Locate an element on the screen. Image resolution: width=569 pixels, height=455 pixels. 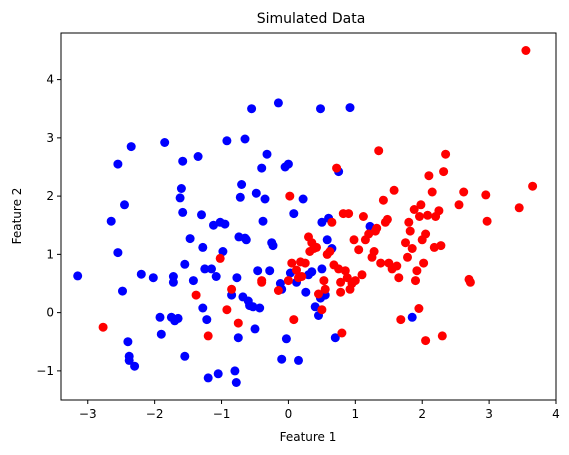
chart-title: Simulated Data is located at coordinates (311, 19).